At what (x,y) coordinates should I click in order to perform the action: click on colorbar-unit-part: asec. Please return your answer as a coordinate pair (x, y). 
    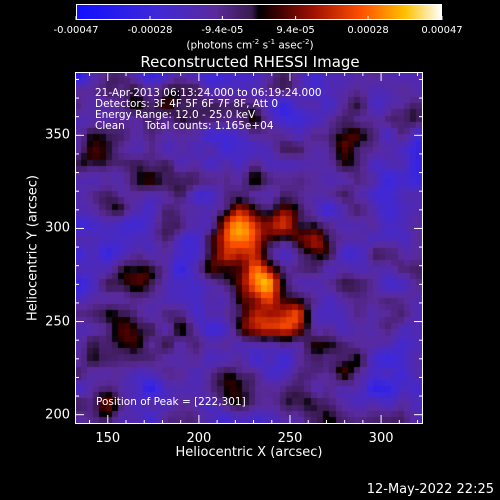
    Looking at the image, I should click on (289, 45).